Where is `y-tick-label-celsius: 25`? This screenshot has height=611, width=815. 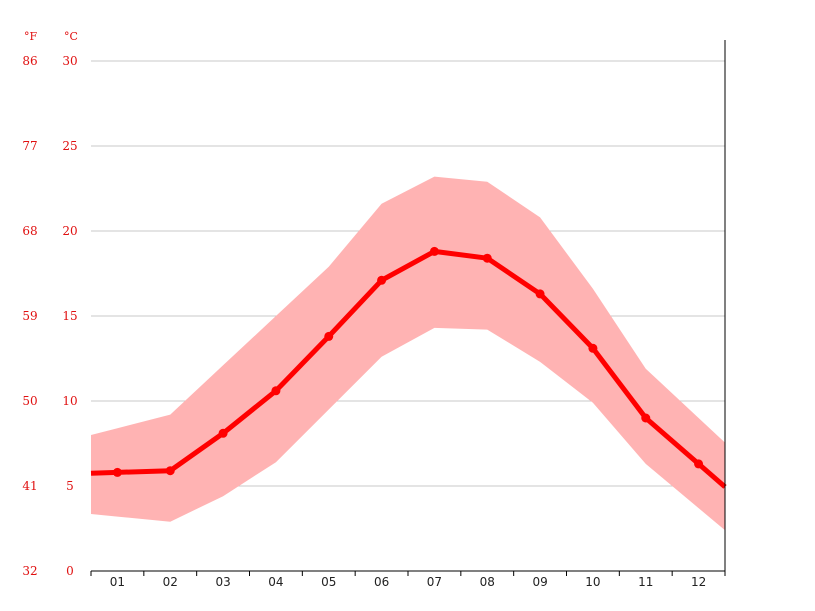
y-tick-label-celsius: 25 is located at coordinates (69, 146).